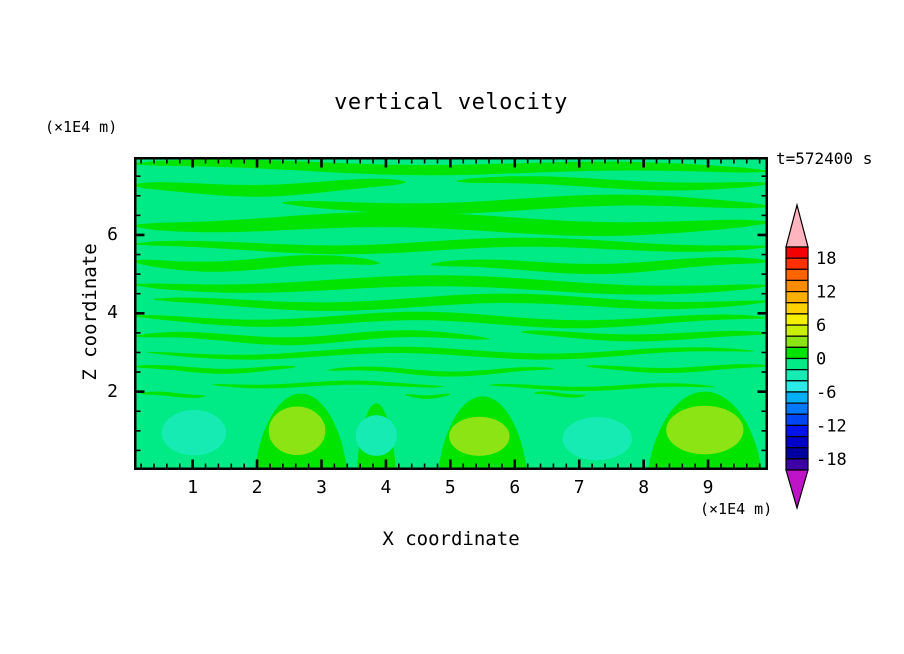 This screenshot has width=904, height=654. What do you see at coordinates (257, 487) in the screenshot?
I see `x-tick-label: 2` at bounding box center [257, 487].